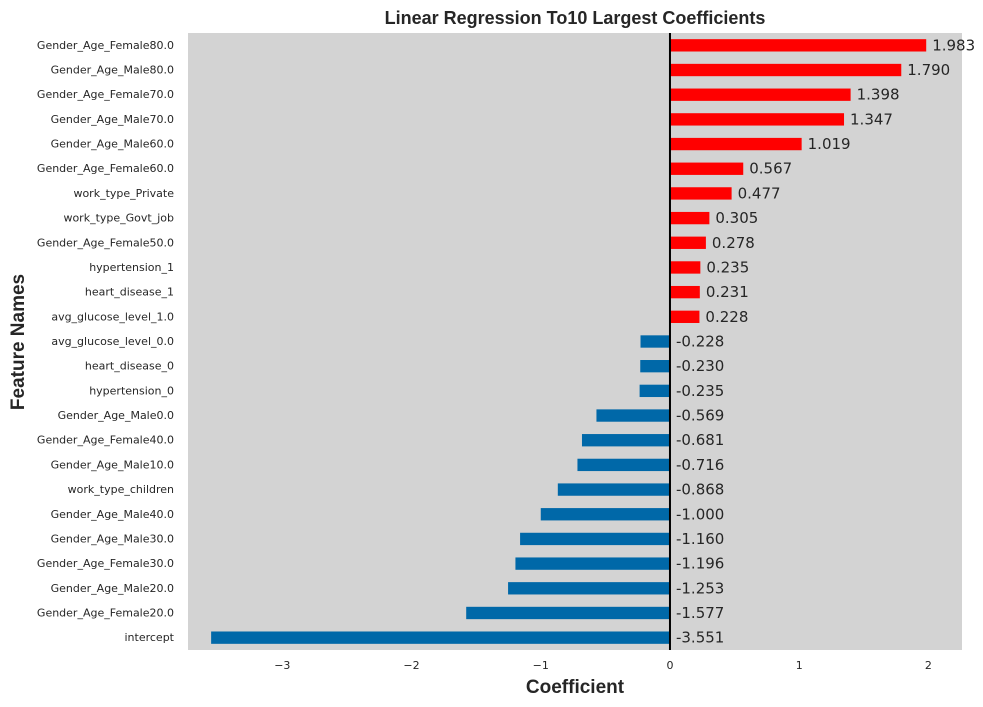 This screenshot has height=707, width=983. Describe the element at coordinates (123, 193) in the screenshot. I see `y-tick-label: work_type_Private` at that location.